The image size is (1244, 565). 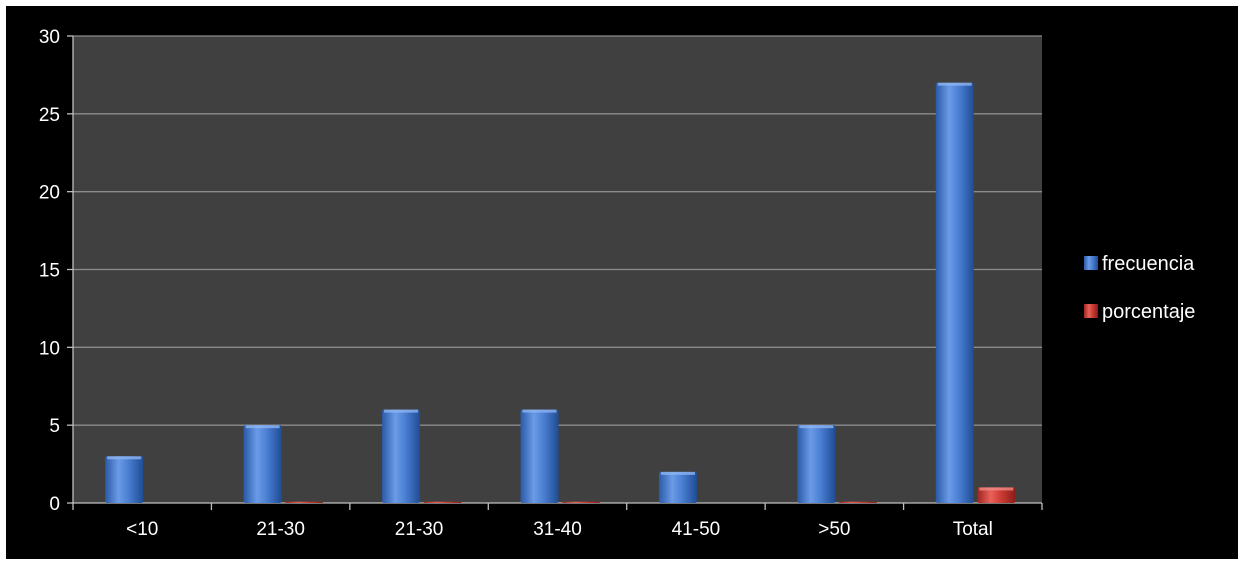 What do you see at coordinates (49, 37) in the screenshot?
I see `y-tick-label: 30` at bounding box center [49, 37].